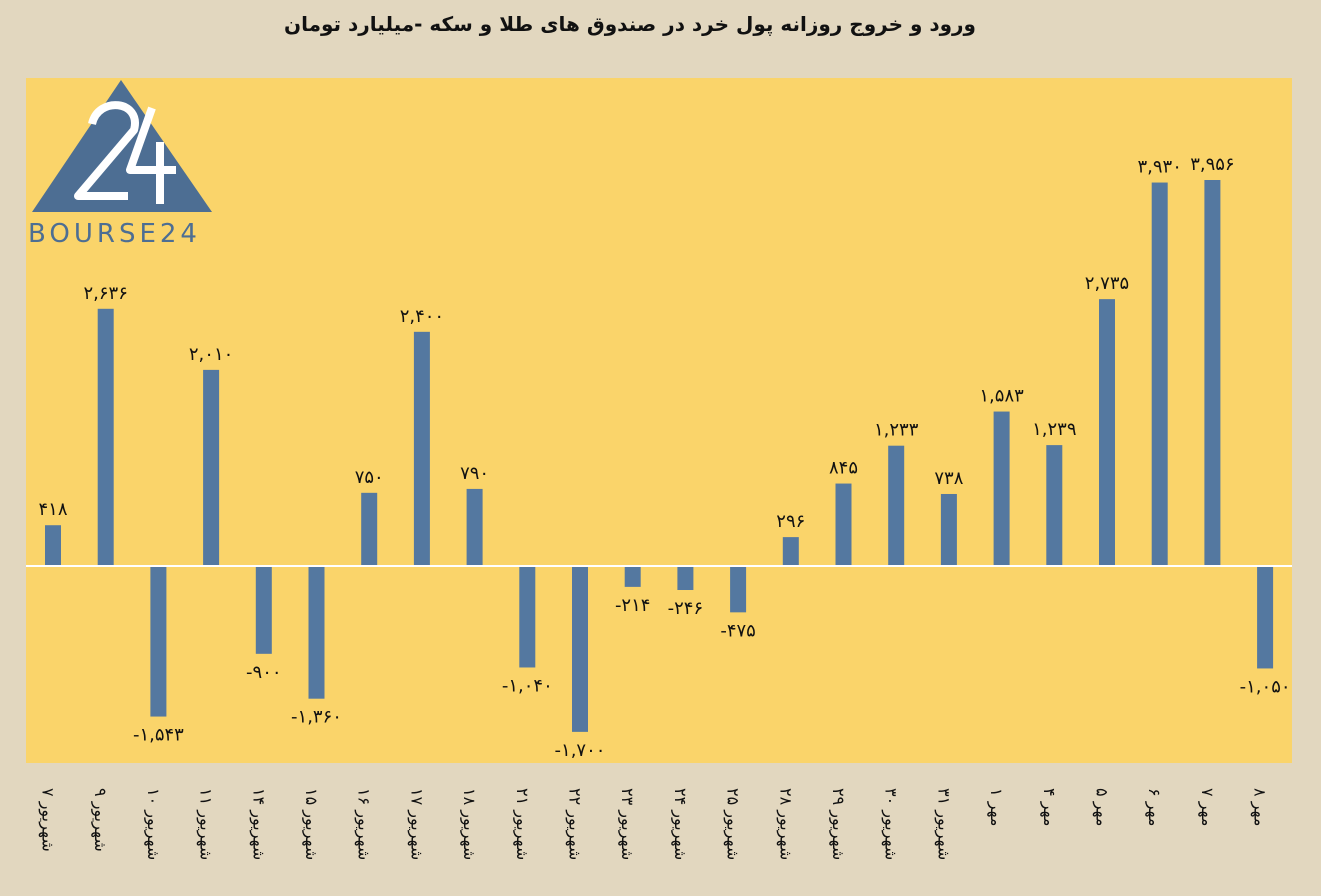 This screenshot has width=1321, height=896. Describe the element at coordinates (52, 509) in the screenshot. I see `data-label-1: ۴۱۸` at that location.